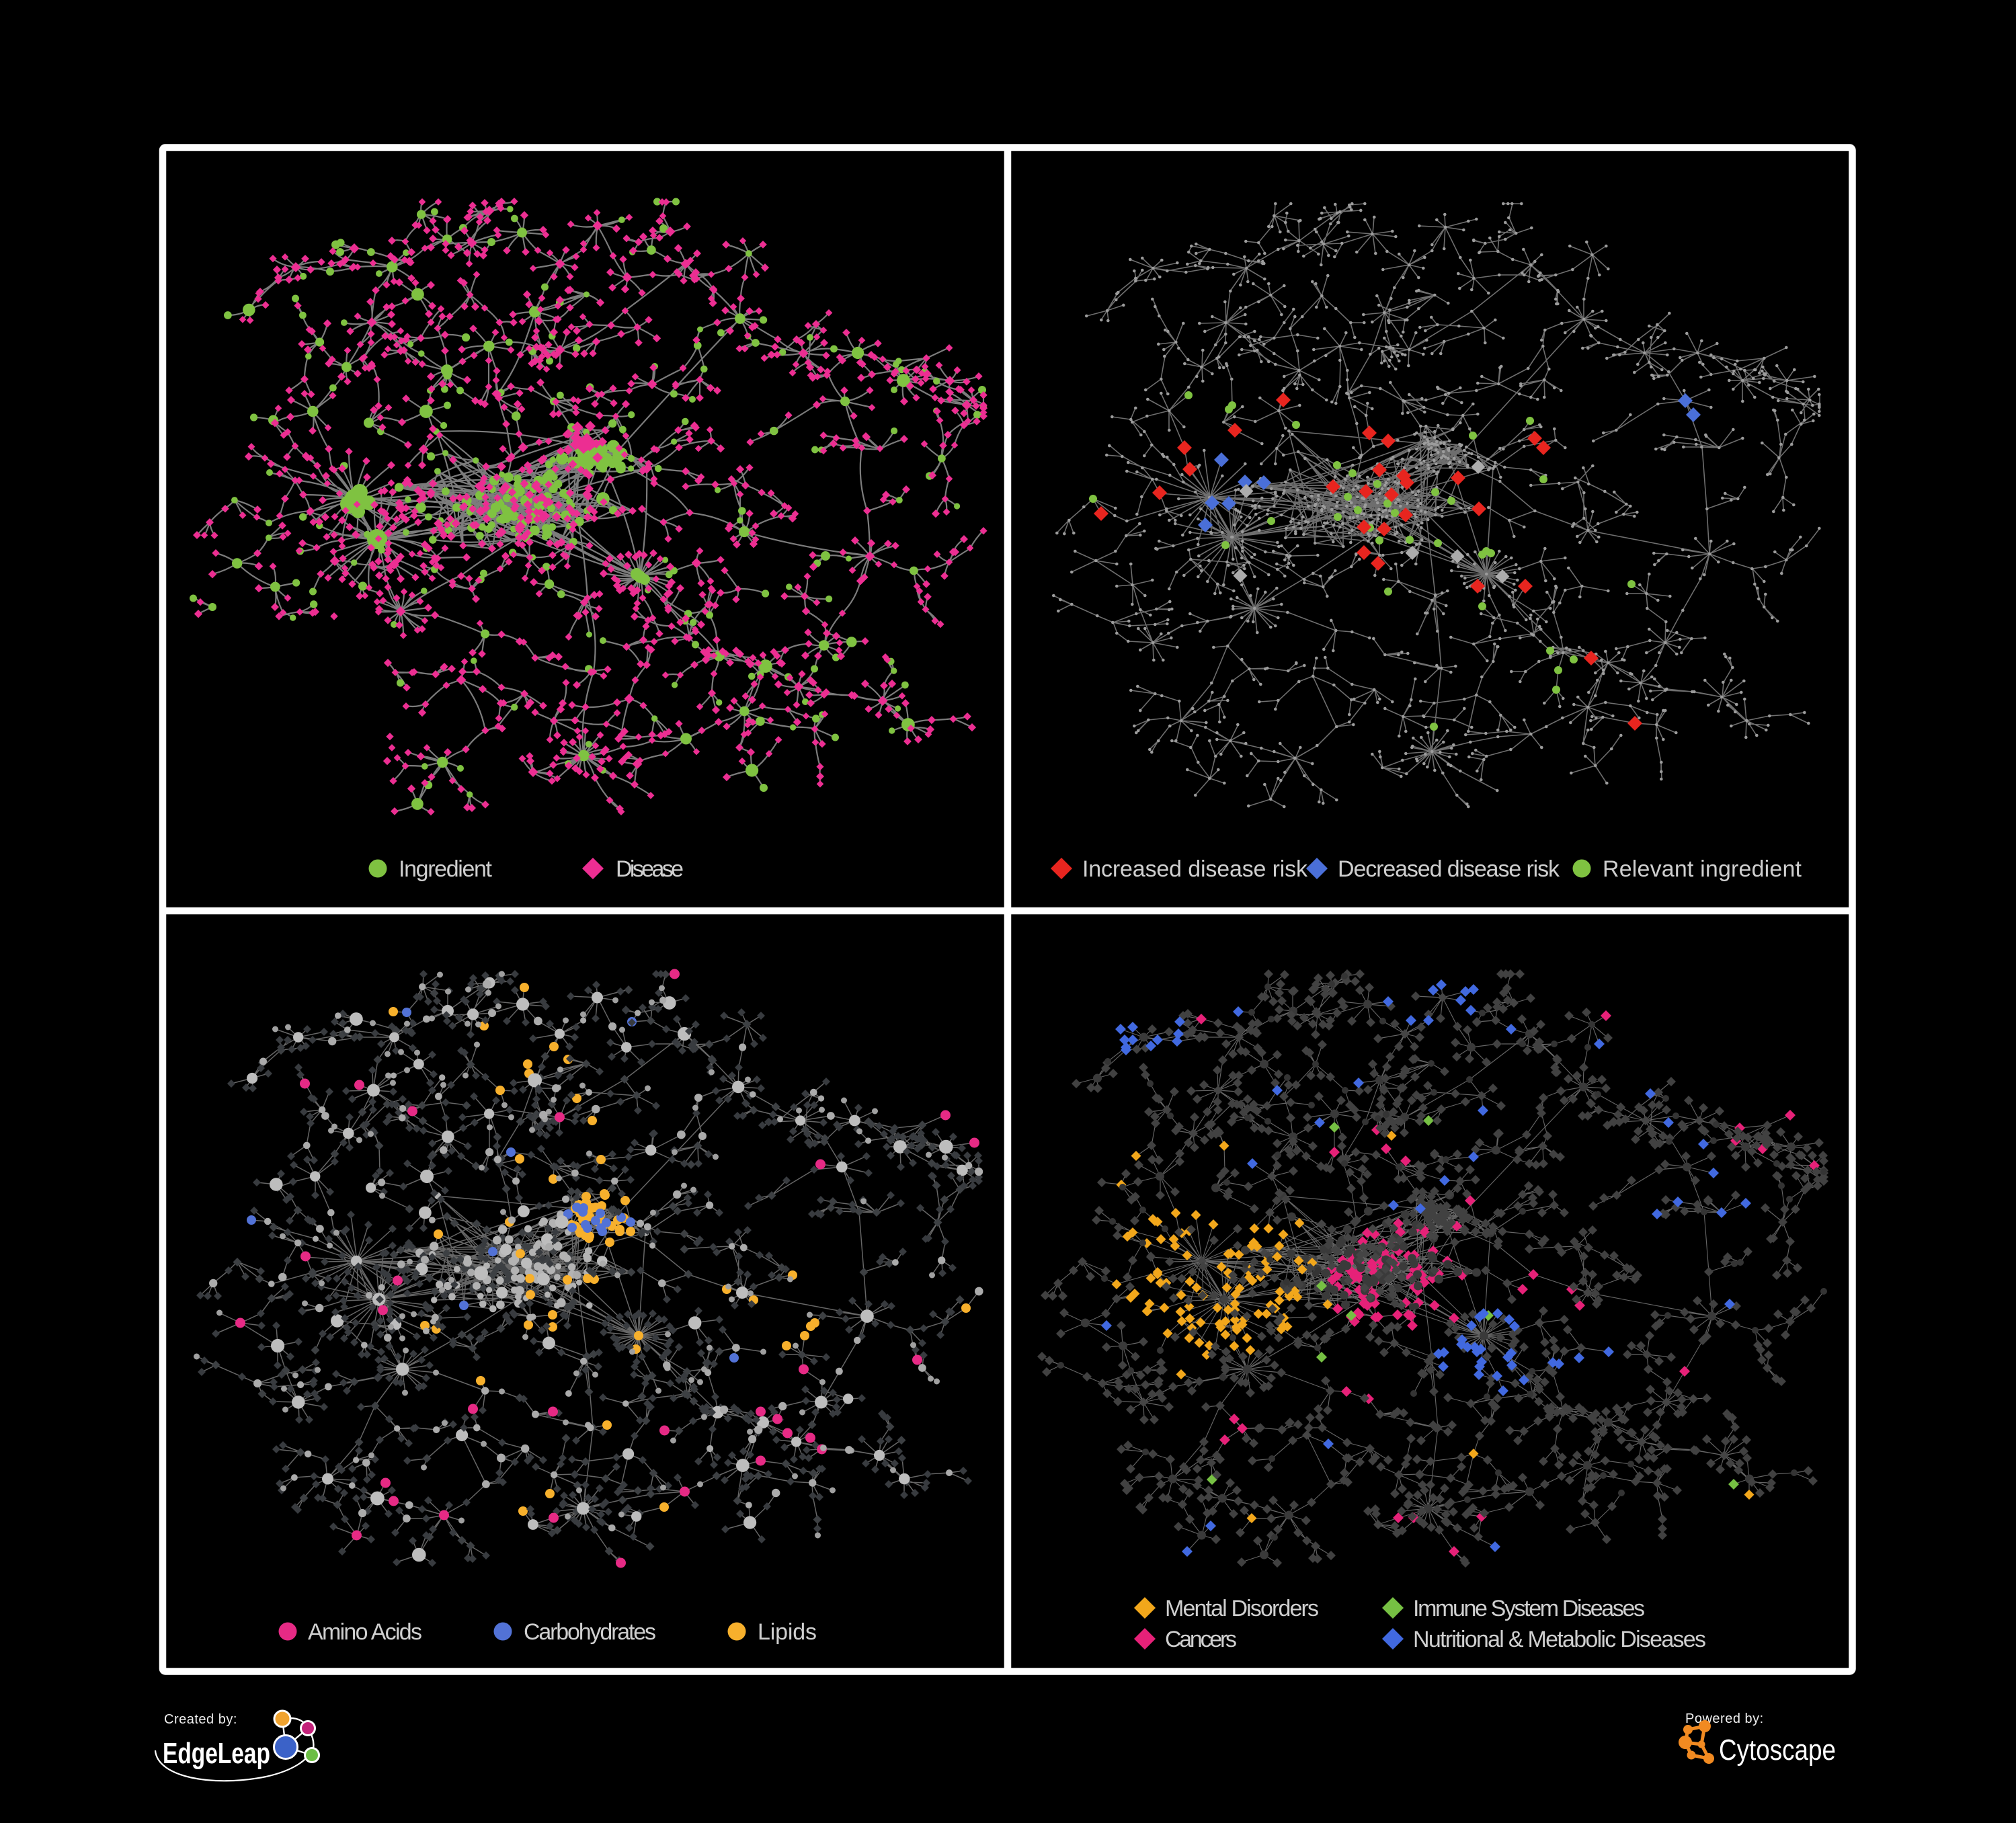  I want to click on svg-text: Cancers, so click(1201, 1640).